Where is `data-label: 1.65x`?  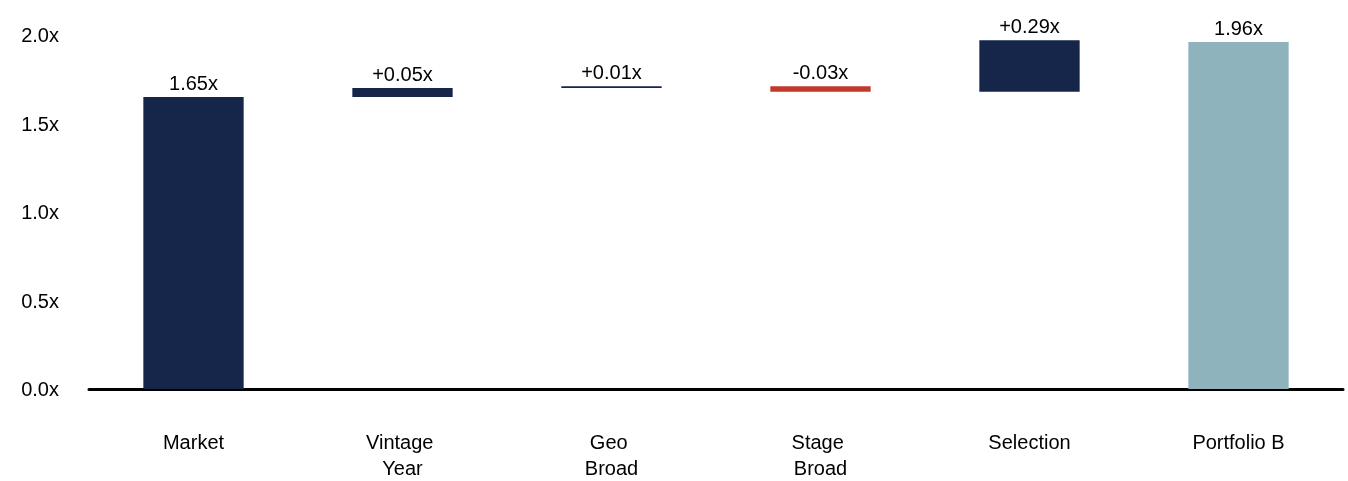
data-label: 1.65x is located at coordinates (193, 82).